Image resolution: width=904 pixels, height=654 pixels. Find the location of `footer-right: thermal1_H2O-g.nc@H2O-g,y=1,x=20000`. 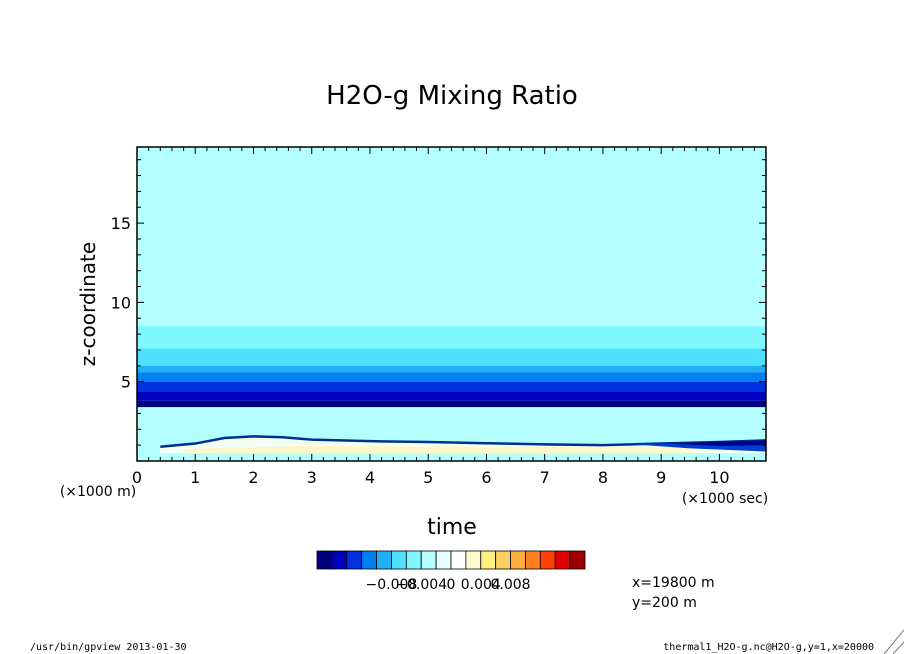

footer-right: thermal1_H2O-g.nc@H2O-g,y=1,x=20000 is located at coordinates (768, 647).